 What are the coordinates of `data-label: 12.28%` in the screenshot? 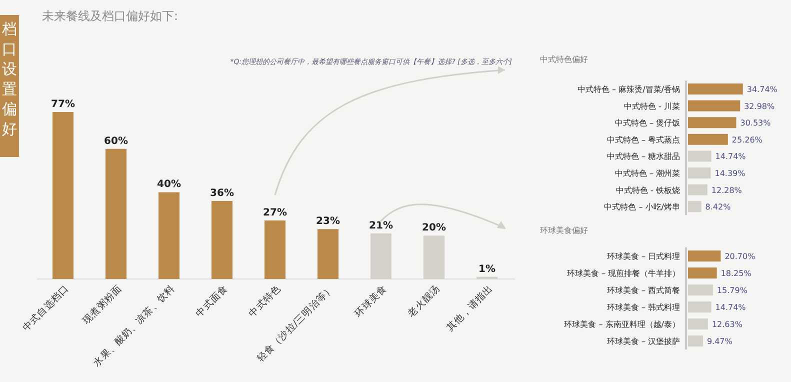 It's located at (726, 190).